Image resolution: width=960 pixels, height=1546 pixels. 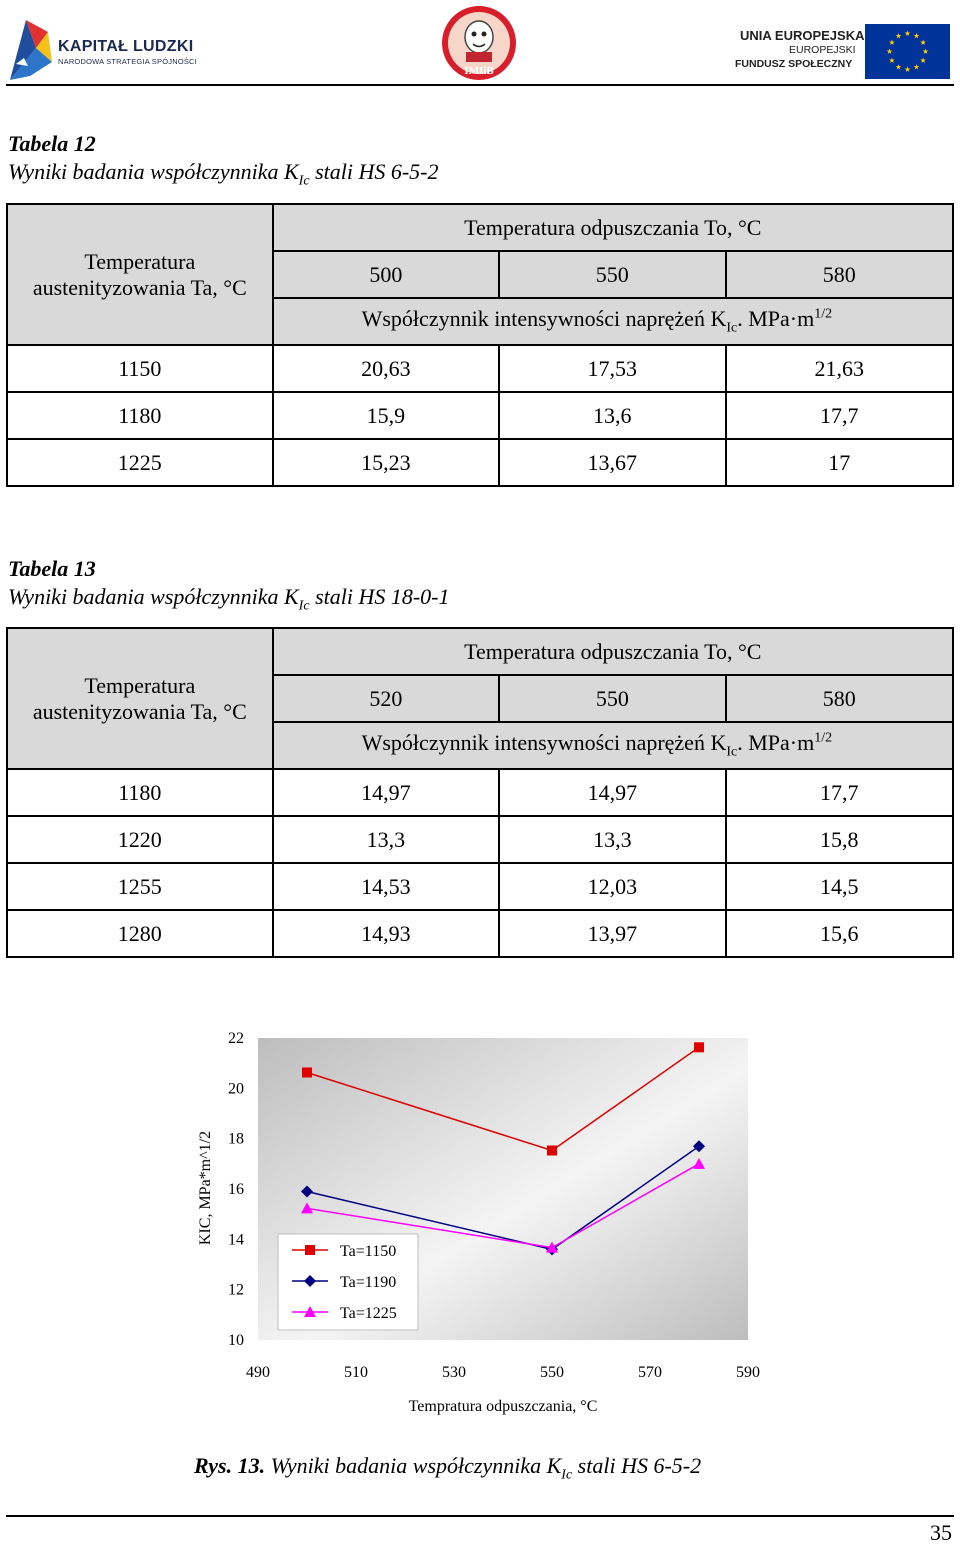 What do you see at coordinates (612, 886) in the screenshot?
I see `table13-cell: 12,03` at bounding box center [612, 886].